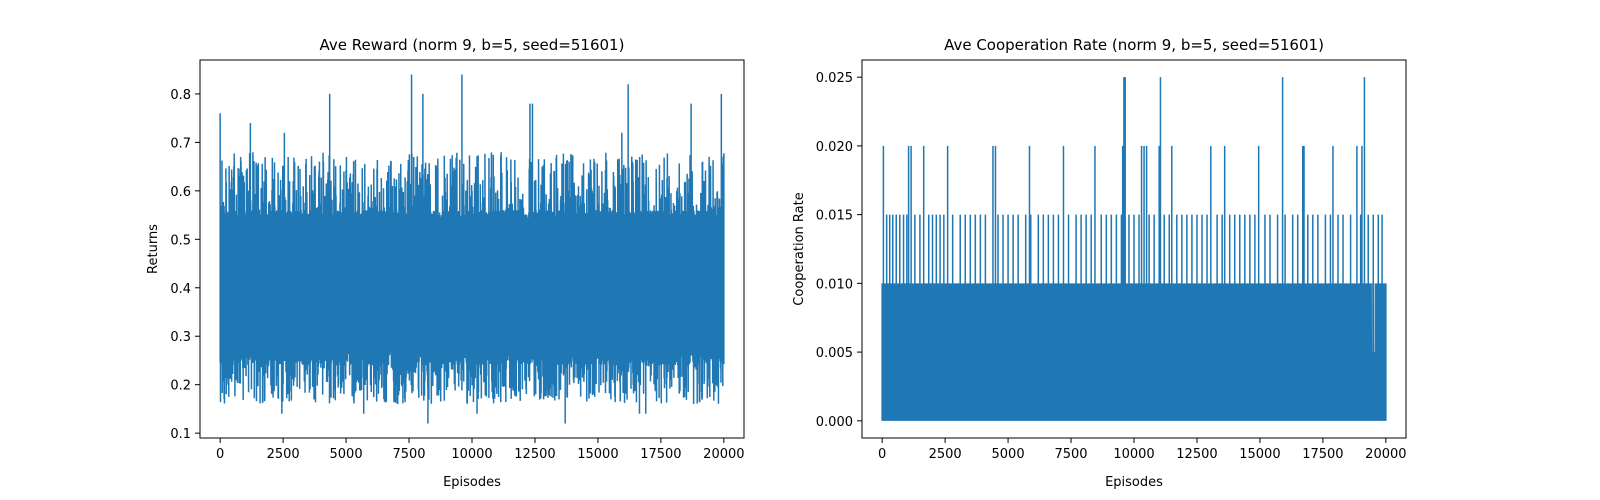  What do you see at coordinates (153, 249) in the screenshot?
I see `reward-y-axis-label: Returns` at bounding box center [153, 249].